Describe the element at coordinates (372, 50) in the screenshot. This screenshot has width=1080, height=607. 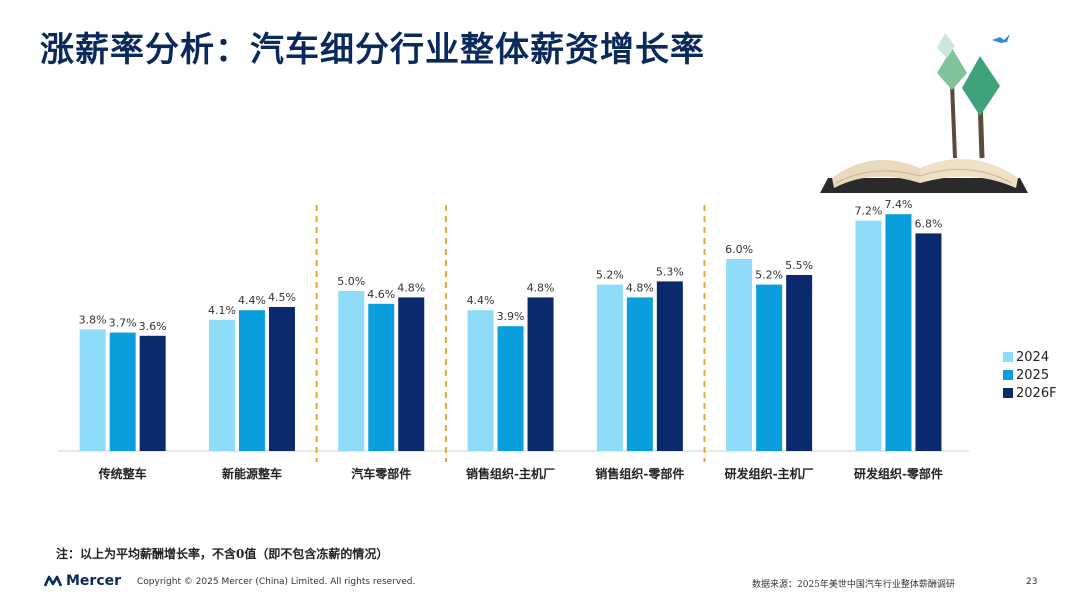
I see `page-title: 涨薪率分析：汽车细分行业整体薪资增长率` at that location.